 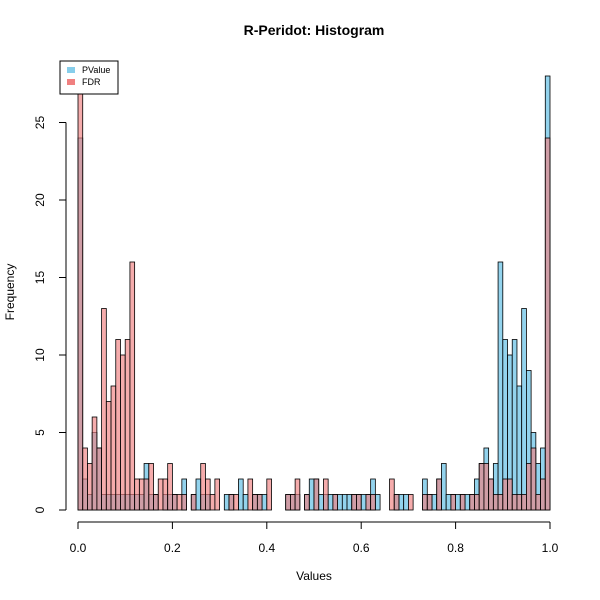 What do you see at coordinates (40, 123) in the screenshot?
I see `y-tick-label: 25` at bounding box center [40, 123].